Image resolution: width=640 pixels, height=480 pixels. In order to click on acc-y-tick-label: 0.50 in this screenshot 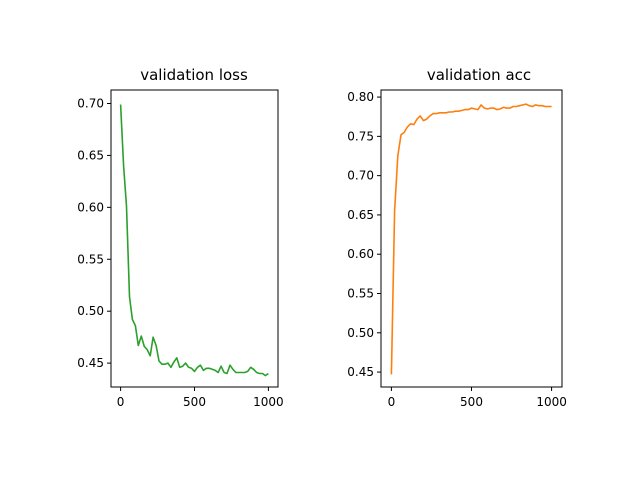, I will do `click(360, 333)`.